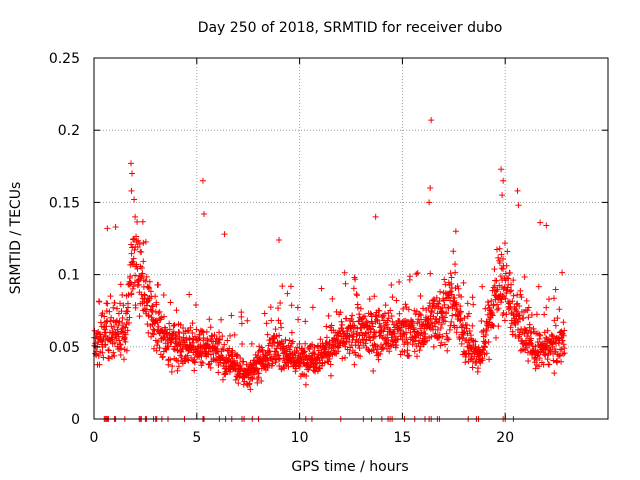 The width and height of the screenshot is (640, 480). I want to click on x-tick-label: 0, so click(94, 438).